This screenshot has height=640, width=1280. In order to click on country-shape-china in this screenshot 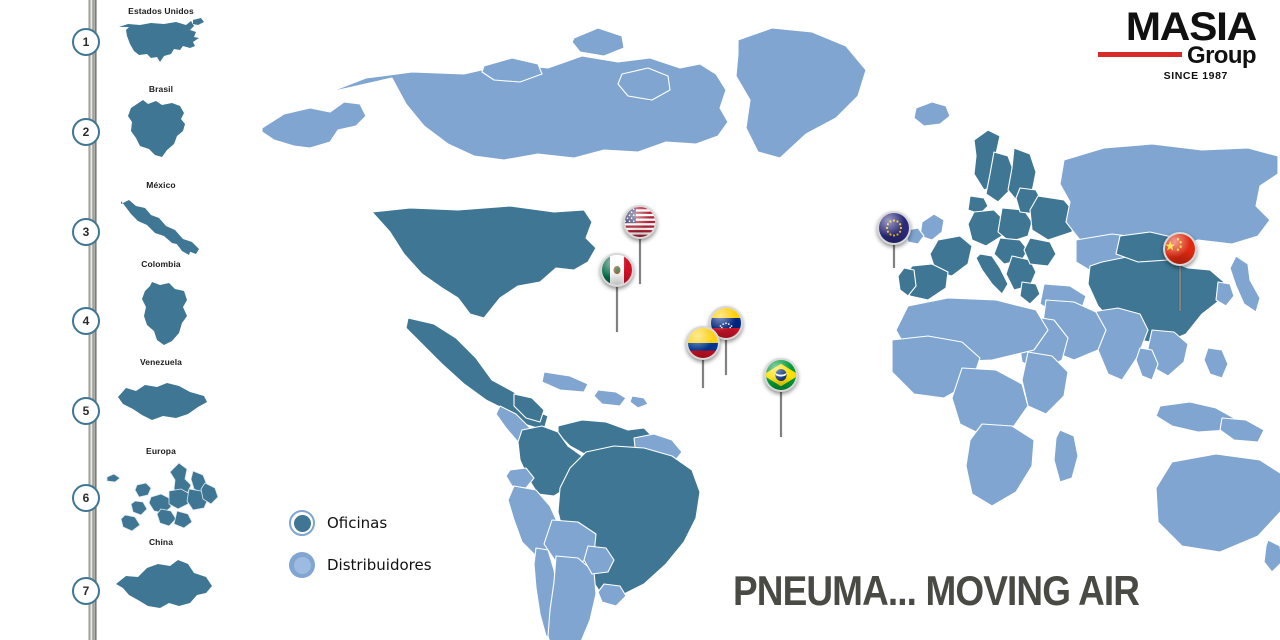, I will do `click(161, 588)`.